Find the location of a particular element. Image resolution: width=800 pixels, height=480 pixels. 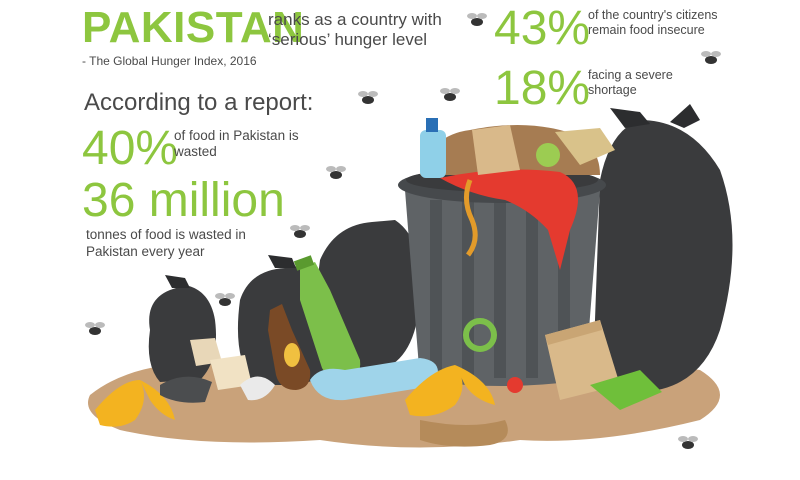

can is located at coordinates (186, 389).